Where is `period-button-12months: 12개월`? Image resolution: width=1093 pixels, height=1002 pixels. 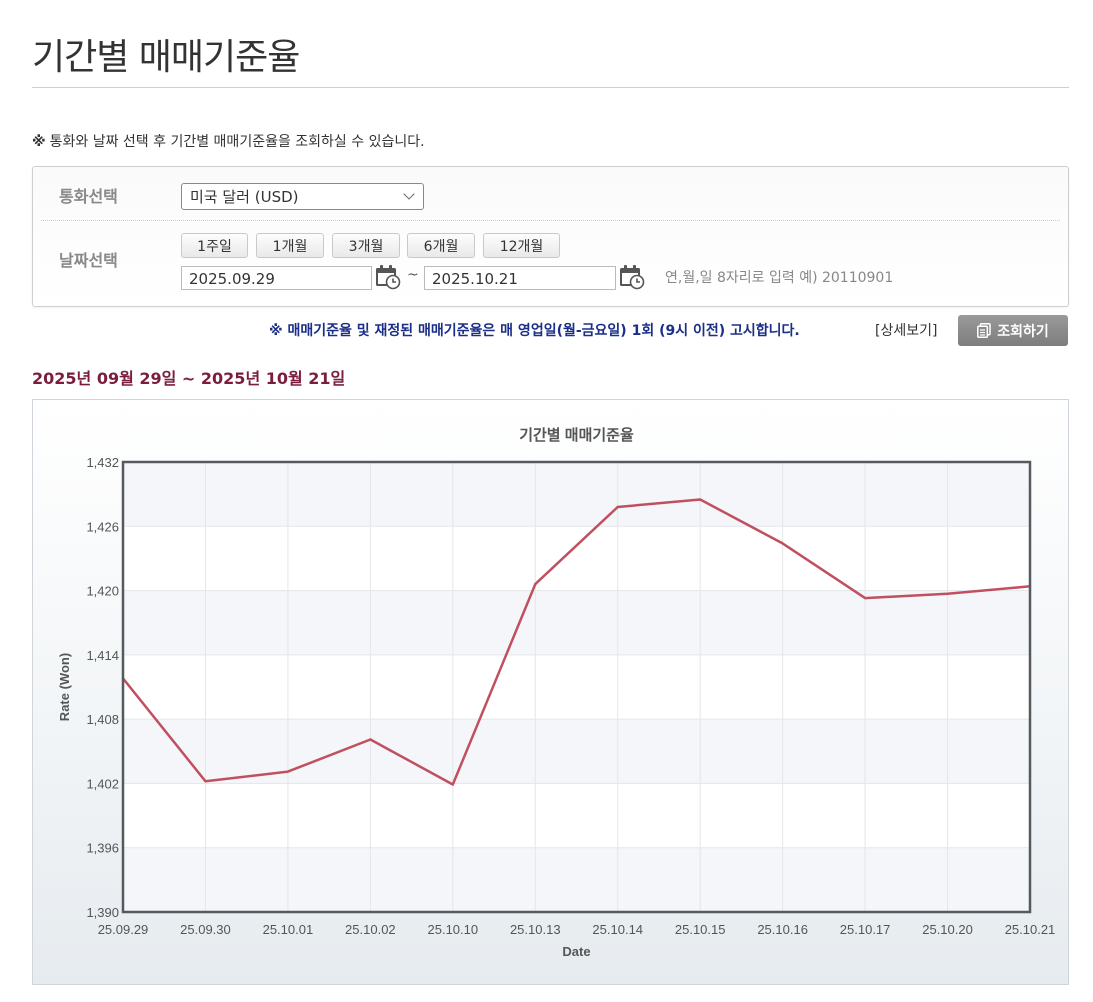 period-button-12months: 12개월 is located at coordinates (521, 245).